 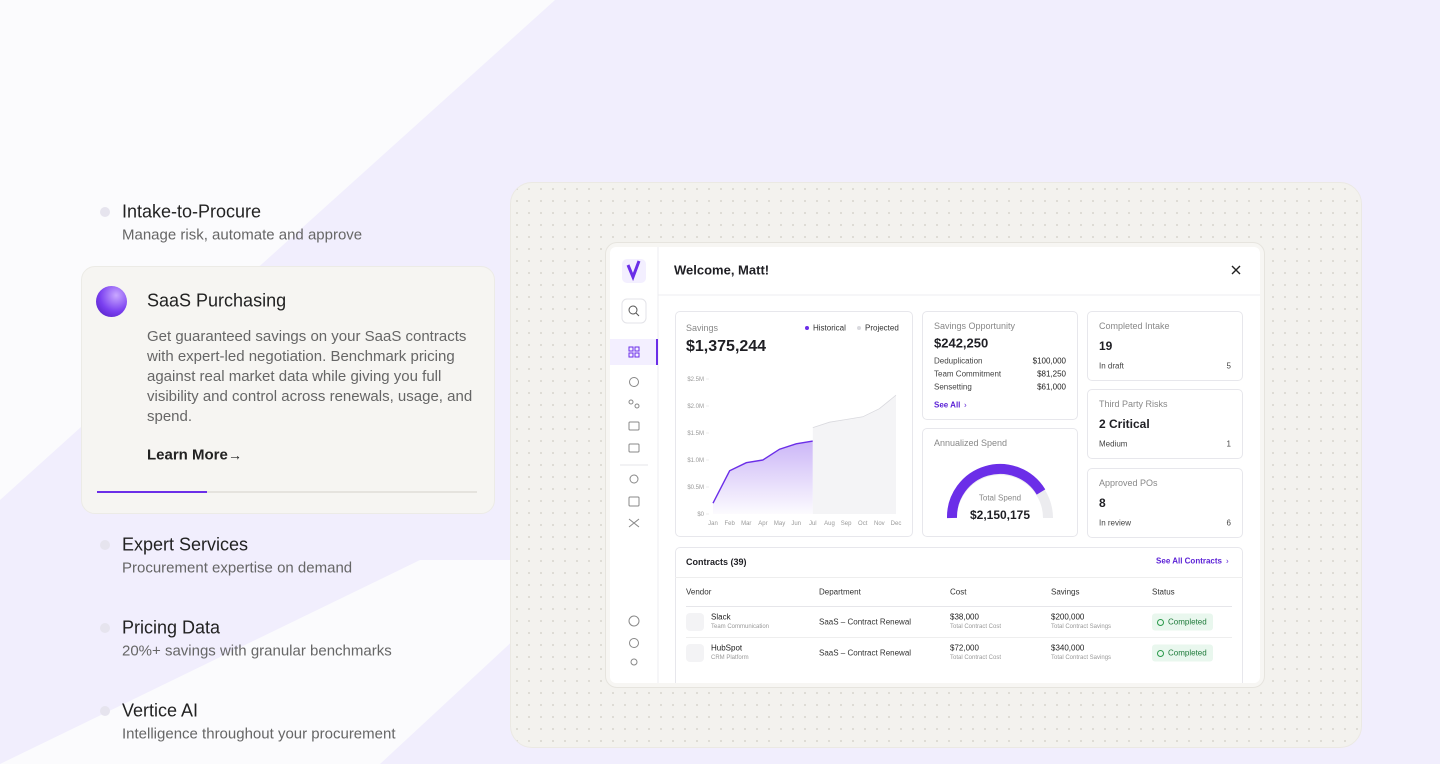 What do you see at coordinates (722, 270) in the screenshot?
I see `welcome: Welcome, Matt!` at bounding box center [722, 270].